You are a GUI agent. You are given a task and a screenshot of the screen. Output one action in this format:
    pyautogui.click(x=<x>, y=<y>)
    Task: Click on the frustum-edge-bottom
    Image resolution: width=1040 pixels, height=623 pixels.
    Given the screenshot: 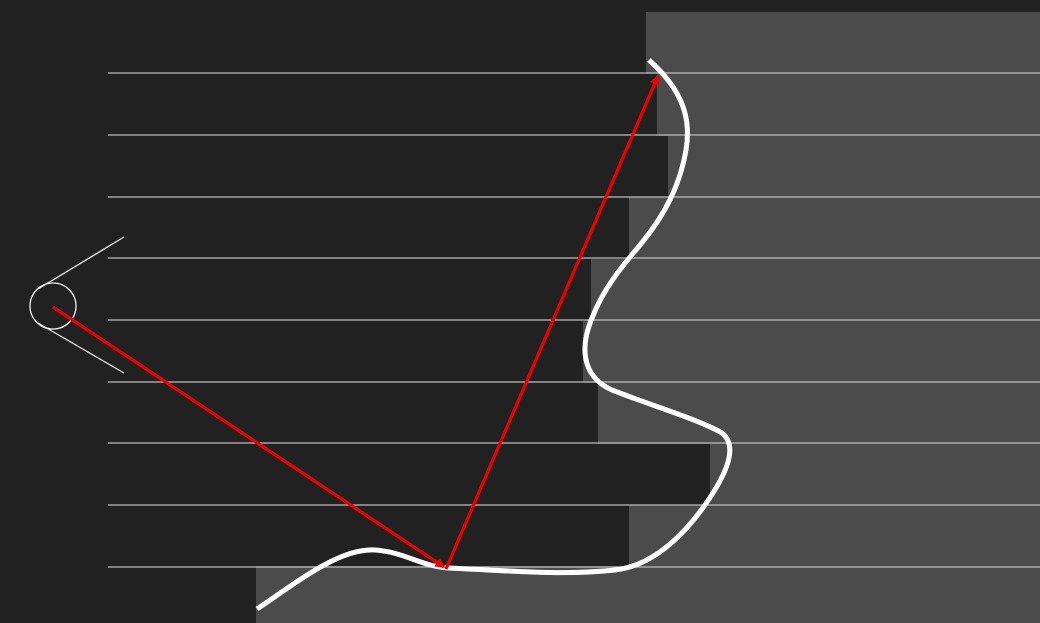 What is the action you would take?
    pyautogui.click(x=81, y=348)
    